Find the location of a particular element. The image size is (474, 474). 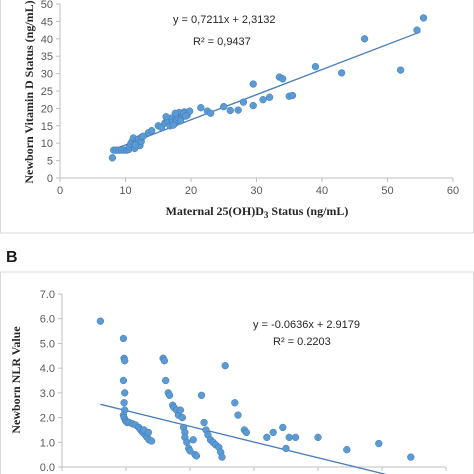

panel-a-y-tick-label: 50 is located at coordinates (47, 5).